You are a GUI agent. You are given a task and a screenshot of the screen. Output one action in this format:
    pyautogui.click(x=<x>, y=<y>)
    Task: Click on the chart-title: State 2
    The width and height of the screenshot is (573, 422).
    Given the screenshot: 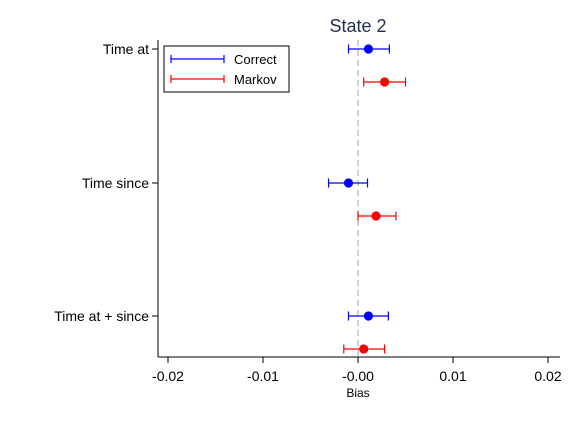 What is the action you would take?
    pyautogui.click(x=357, y=26)
    